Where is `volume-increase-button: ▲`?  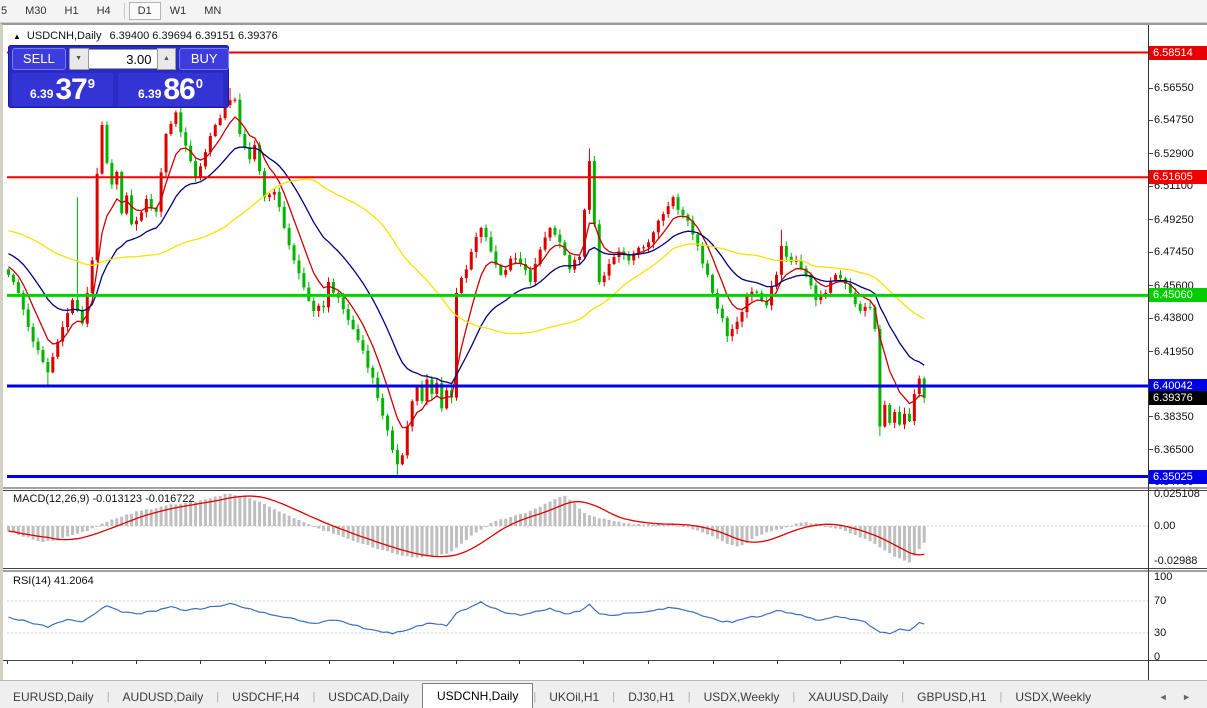
volume-increase-button: ▲ is located at coordinates (166, 59).